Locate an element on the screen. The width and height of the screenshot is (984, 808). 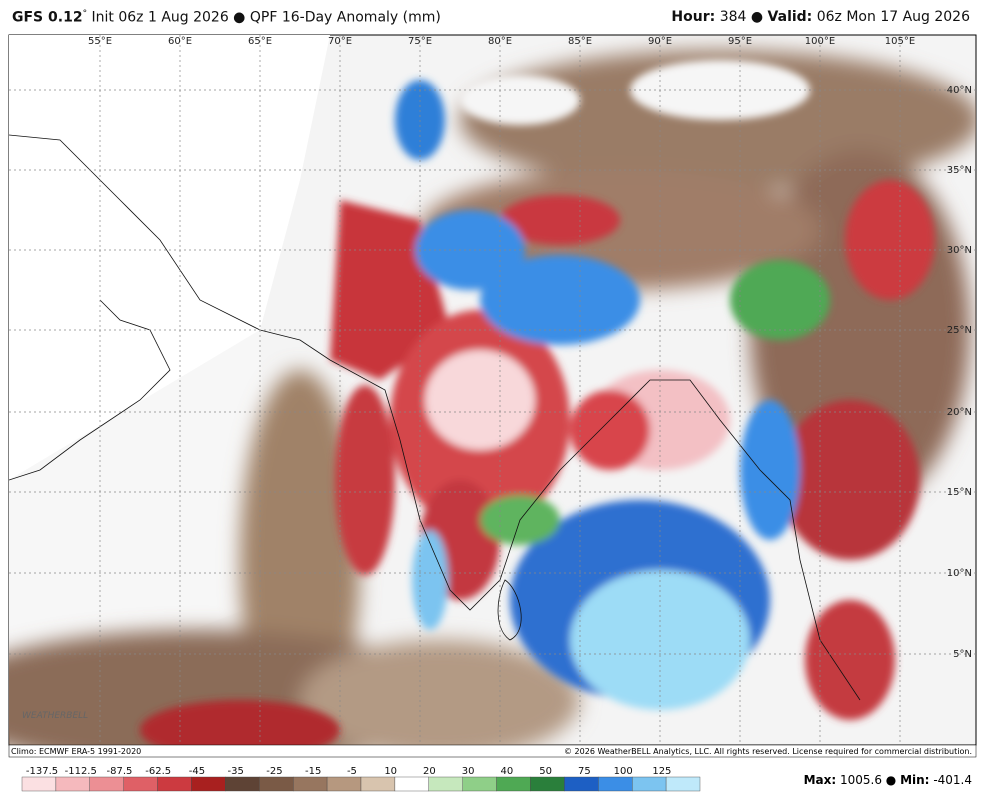
lon-label: 80°E is located at coordinates (500, 41).